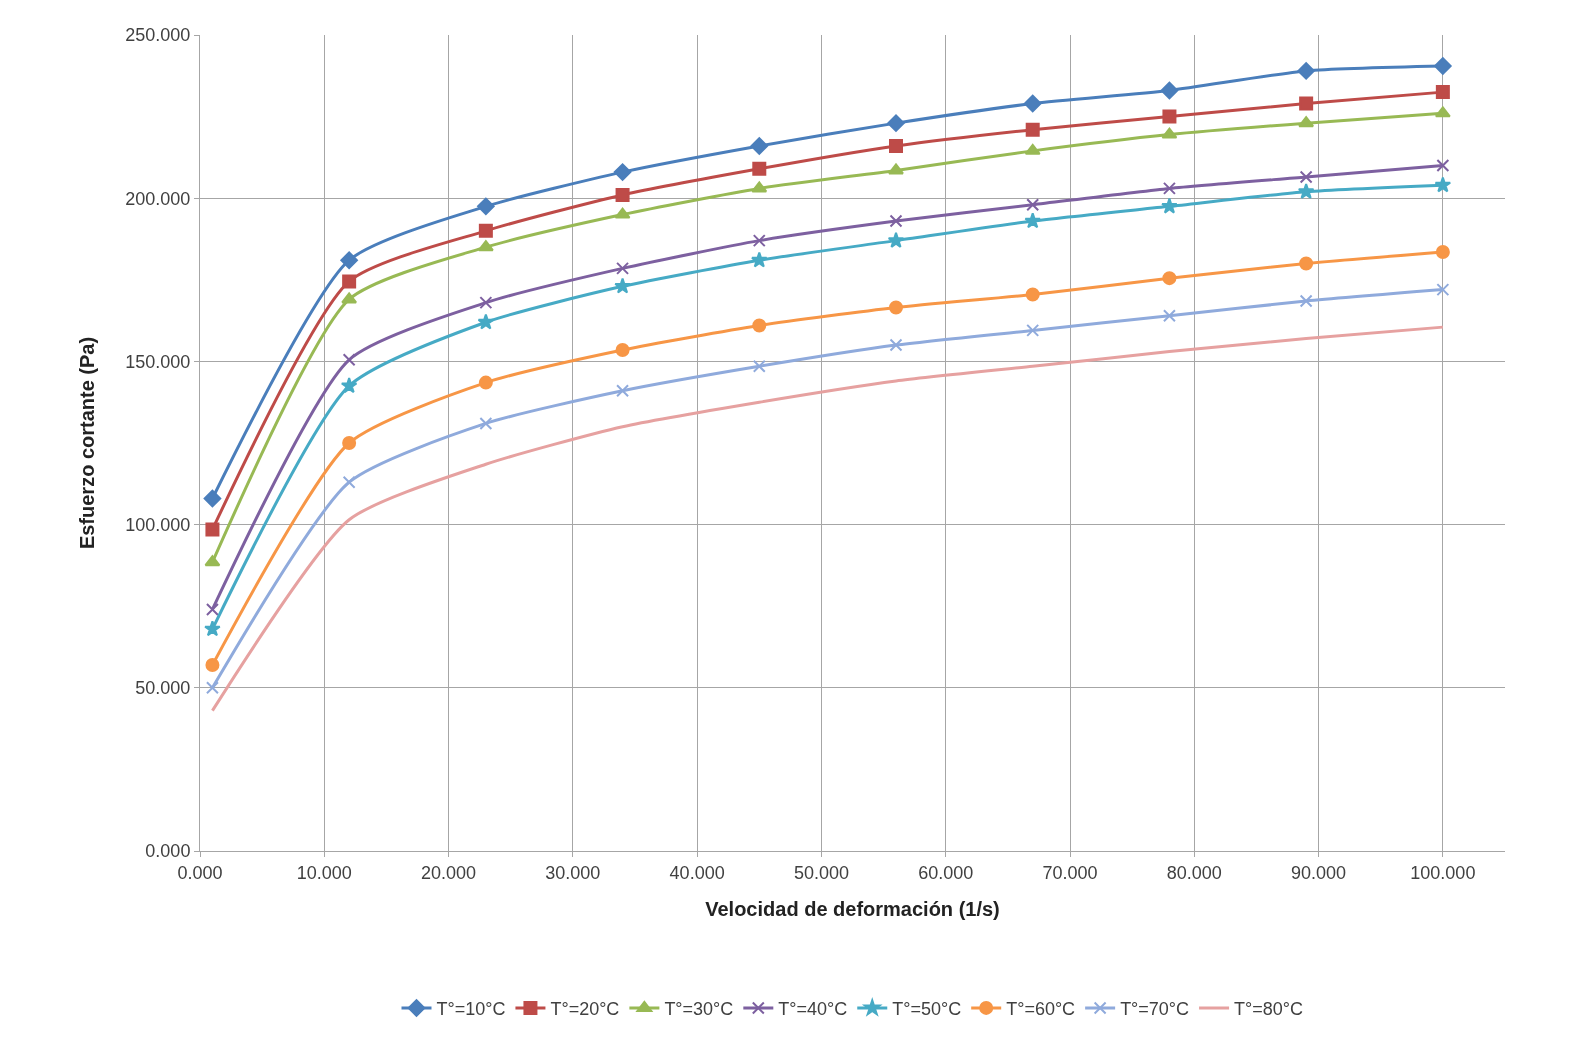 The image size is (1585, 1039). Describe the element at coordinates (168, 851) in the screenshot. I see `y-tick-label: 0.000` at that location.